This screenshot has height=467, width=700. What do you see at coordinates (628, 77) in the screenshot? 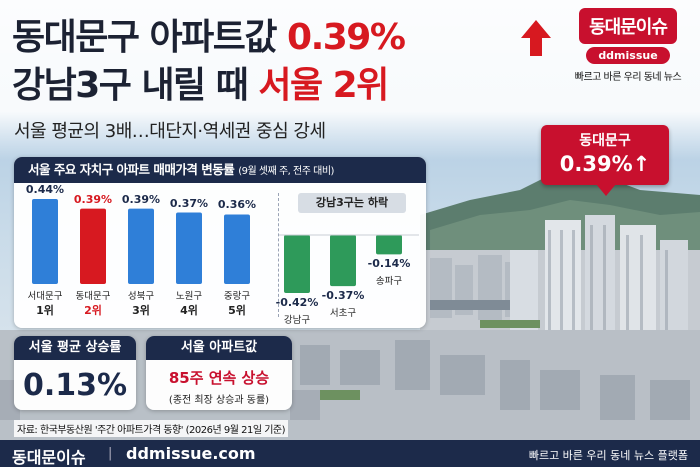
I see `logo-tagline: 빠르고 바른 우리 동네 뉴스` at bounding box center [628, 77].